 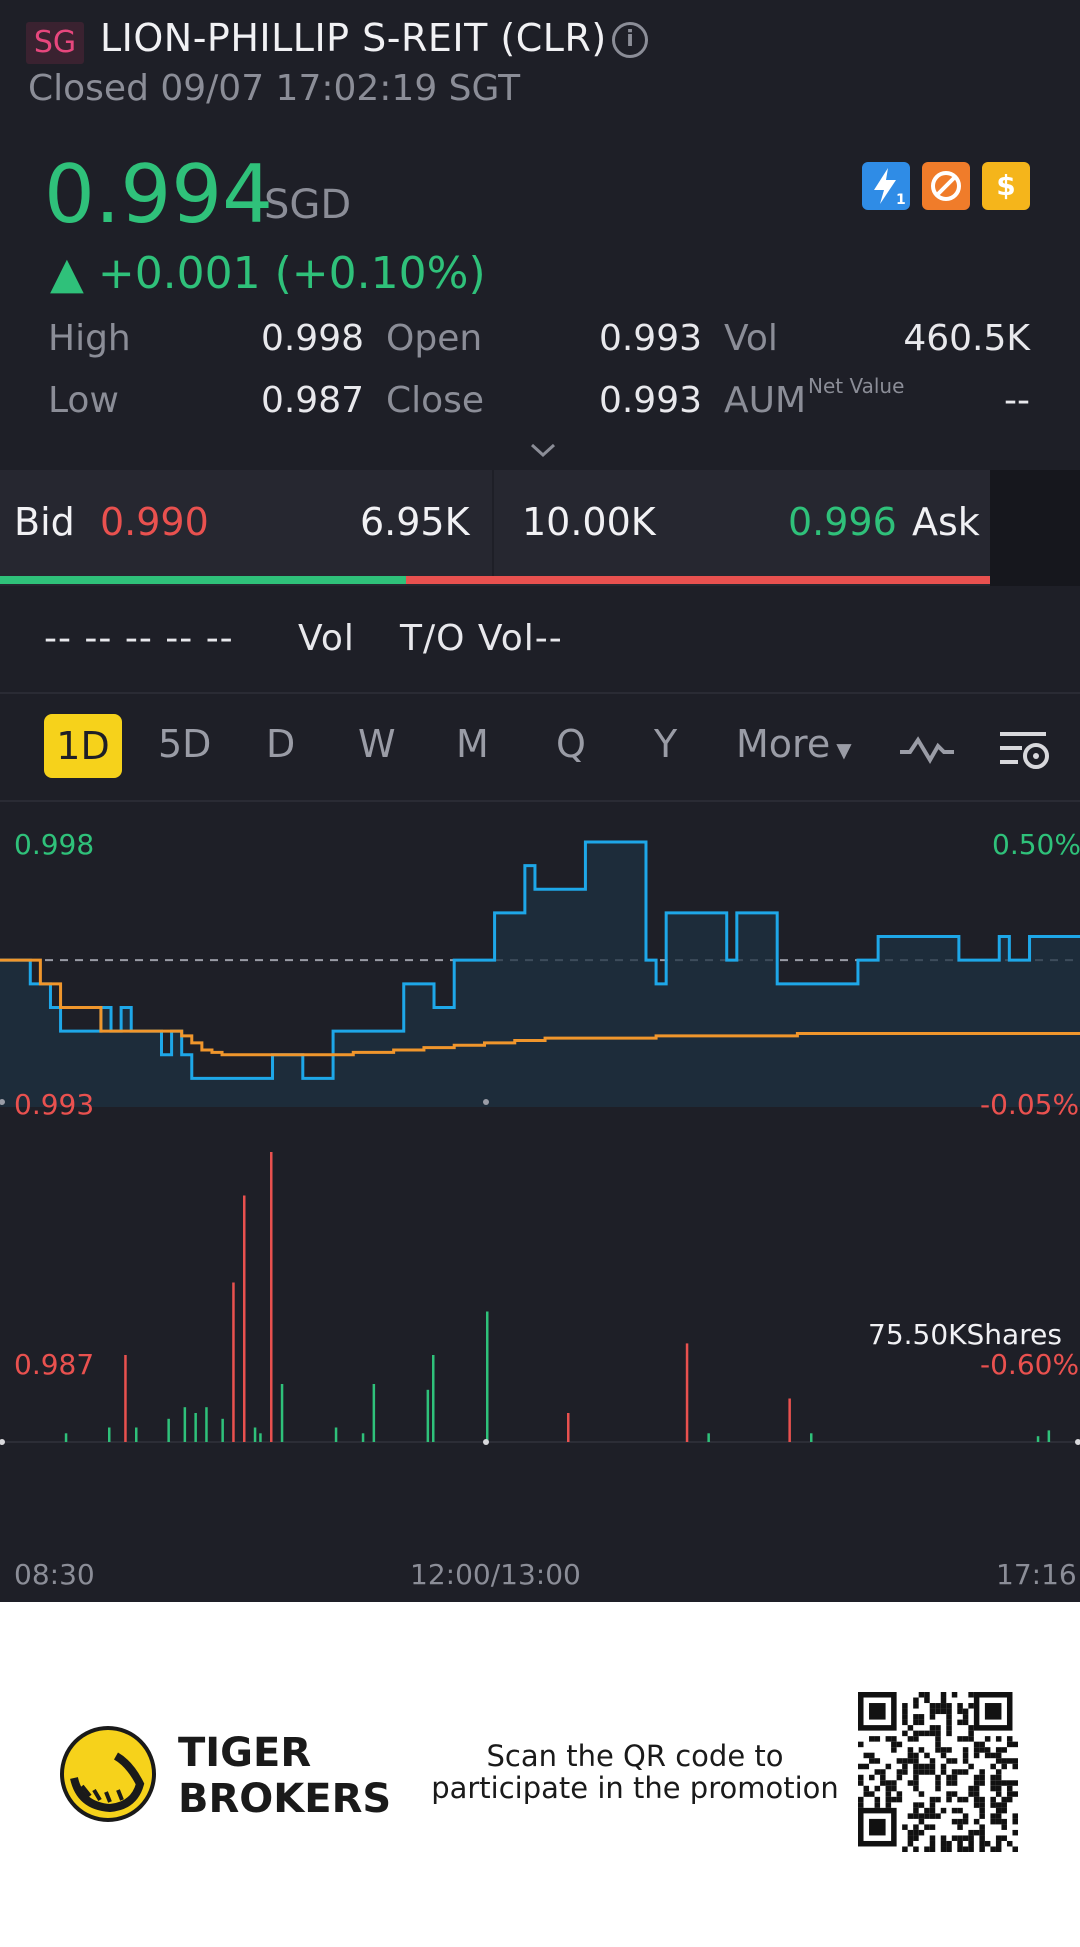 I want to click on bid-ratio-bar, so click(x=203, y=580).